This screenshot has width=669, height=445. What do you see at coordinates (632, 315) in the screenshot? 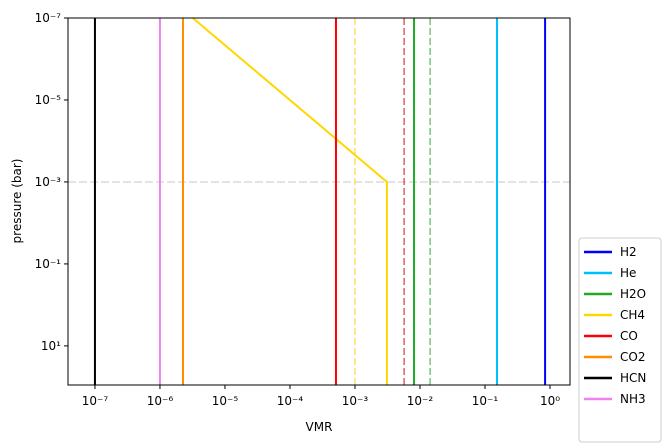
I see `legend-label: CH4` at bounding box center [632, 315].